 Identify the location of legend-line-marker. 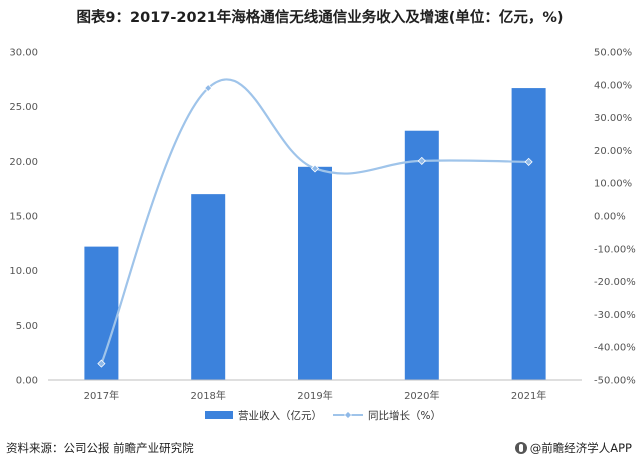
(348, 415).